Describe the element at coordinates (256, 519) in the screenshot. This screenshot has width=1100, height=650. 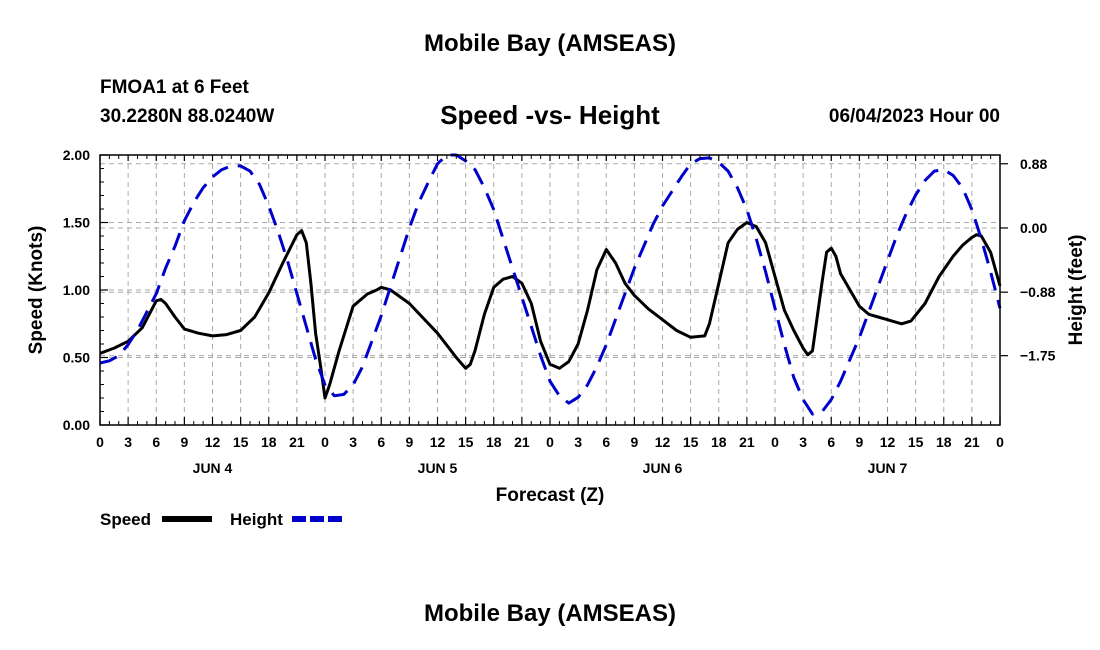
I see `legend-label-height: Height` at that location.